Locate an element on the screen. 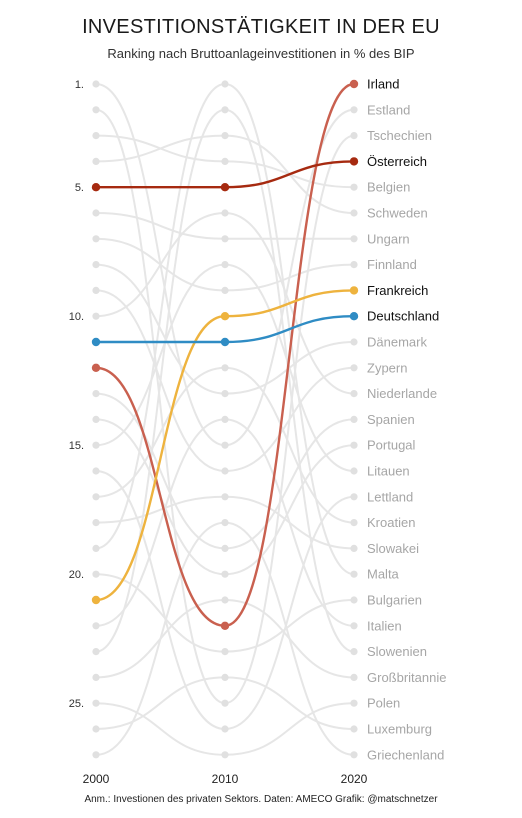 The height and width of the screenshot is (818, 522). country-label: Frankreich is located at coordinates (397, 290).